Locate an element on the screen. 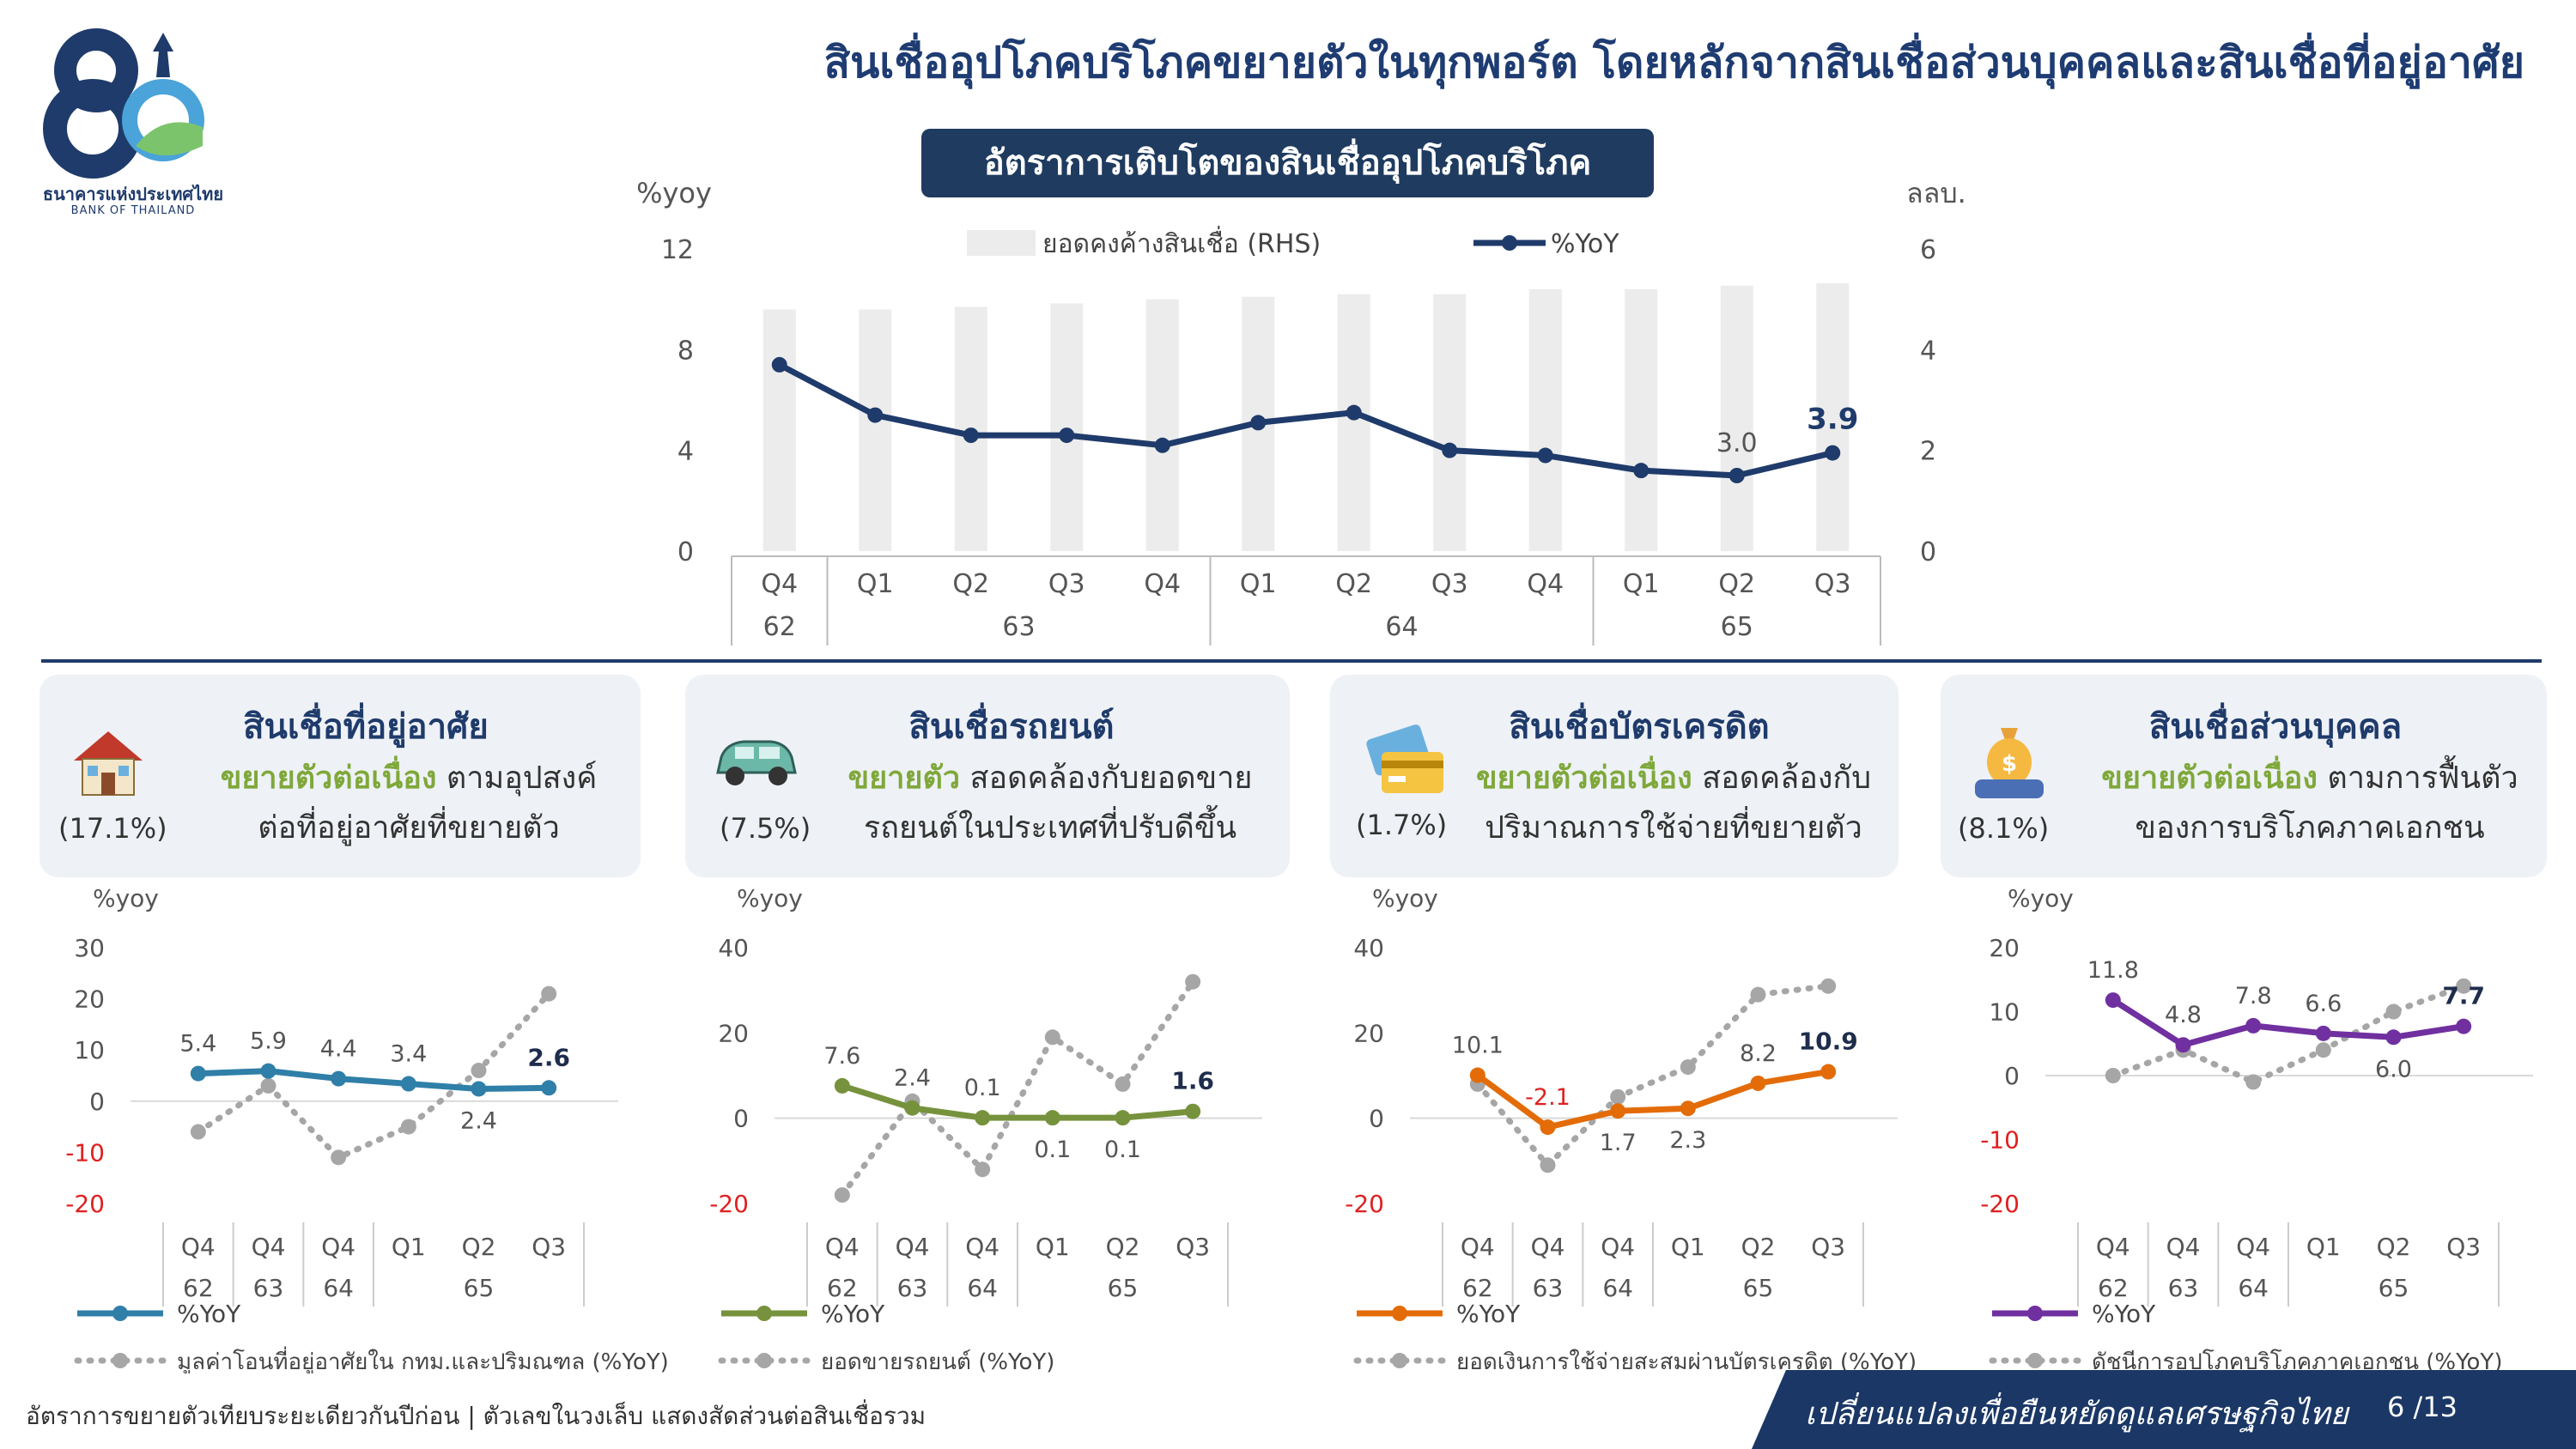 Image resolution: width=2576 pixels, height=1449 pixels. line-yoy is located at coordinates (2287, 1022).